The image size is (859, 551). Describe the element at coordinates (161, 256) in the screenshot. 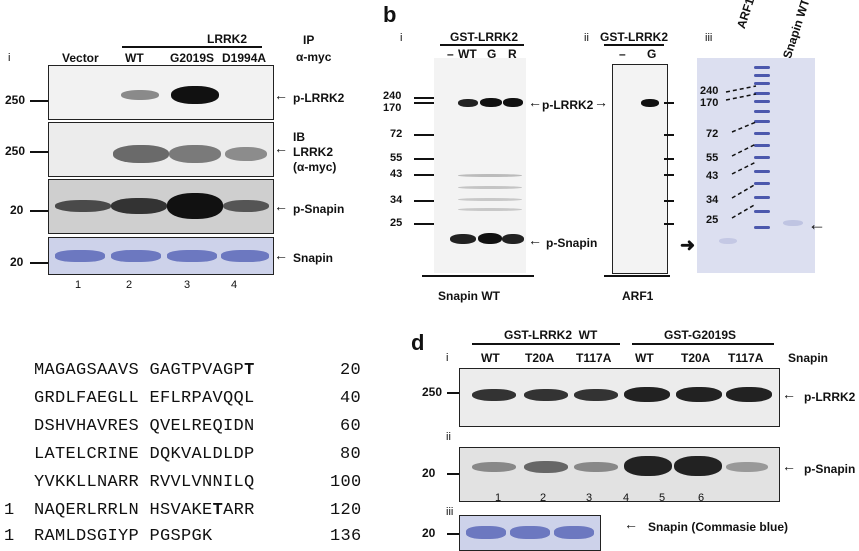

I see `blot-snapin-coomassie` at that location.